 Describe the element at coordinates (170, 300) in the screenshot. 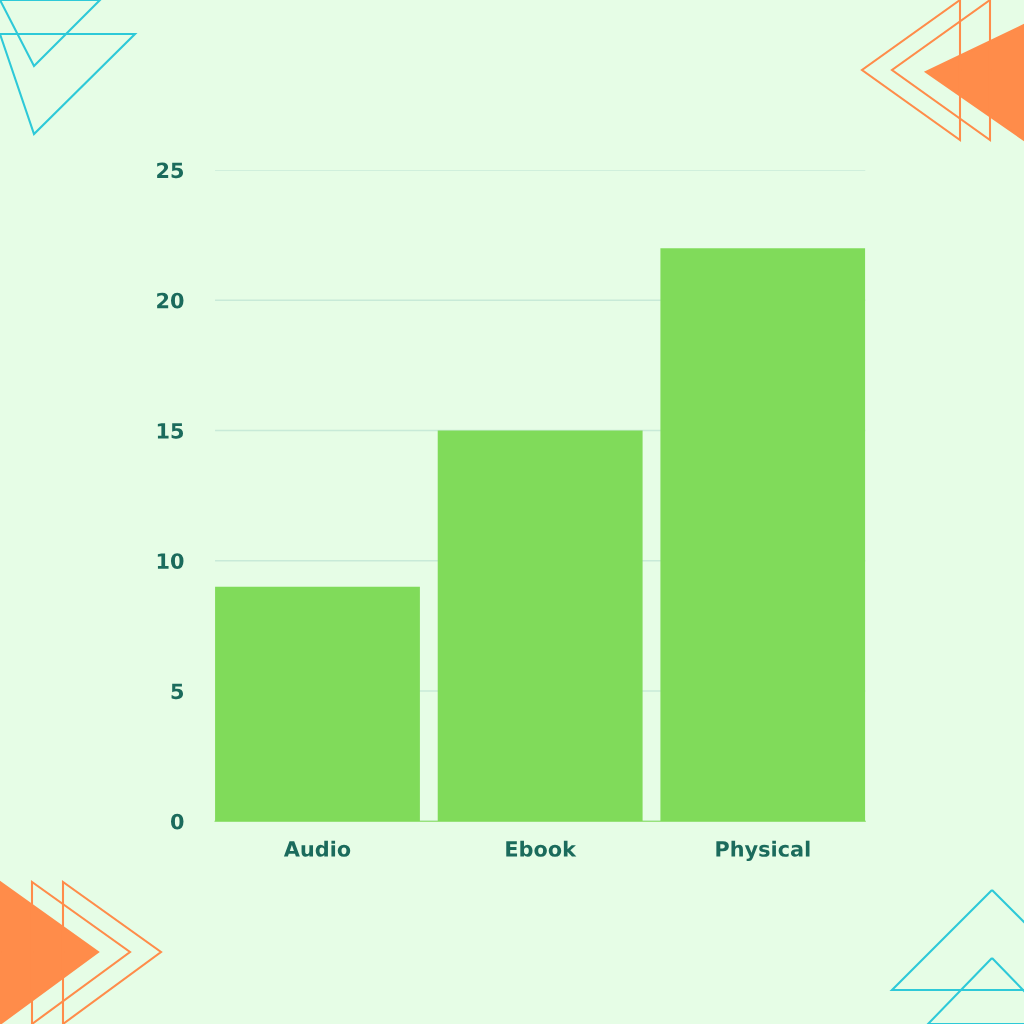

I see `y-tick-label: 20` at that location.